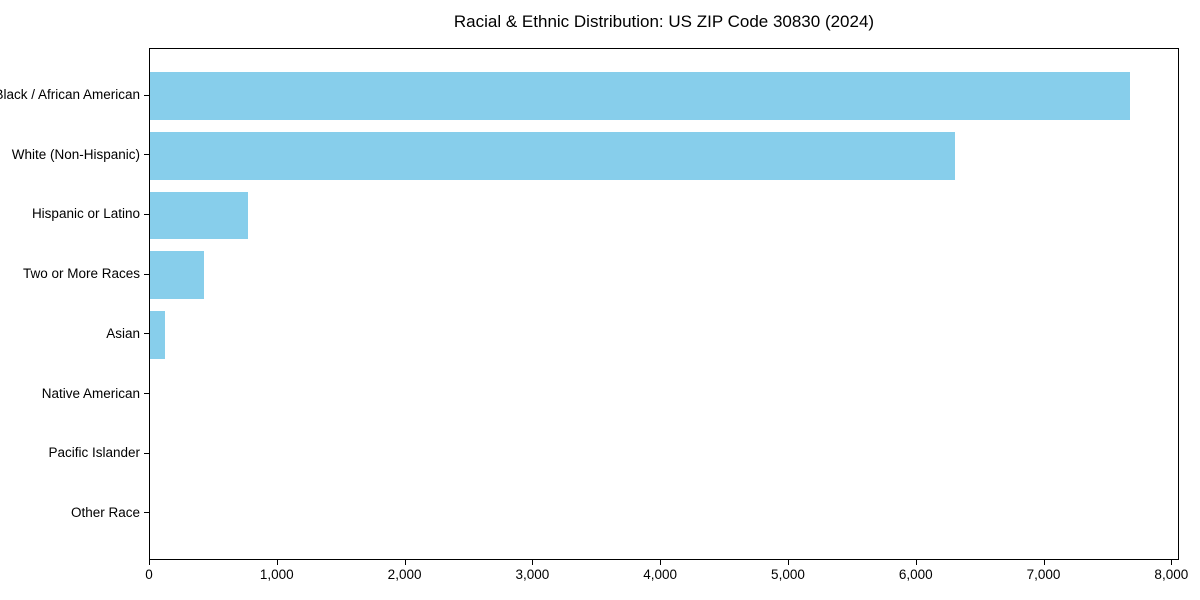 The width and height of the screenshot is (1200, 600). I want to click on y-axis-label-white-non-hispanic: White (Non-Hispanic), so click(75, 154).